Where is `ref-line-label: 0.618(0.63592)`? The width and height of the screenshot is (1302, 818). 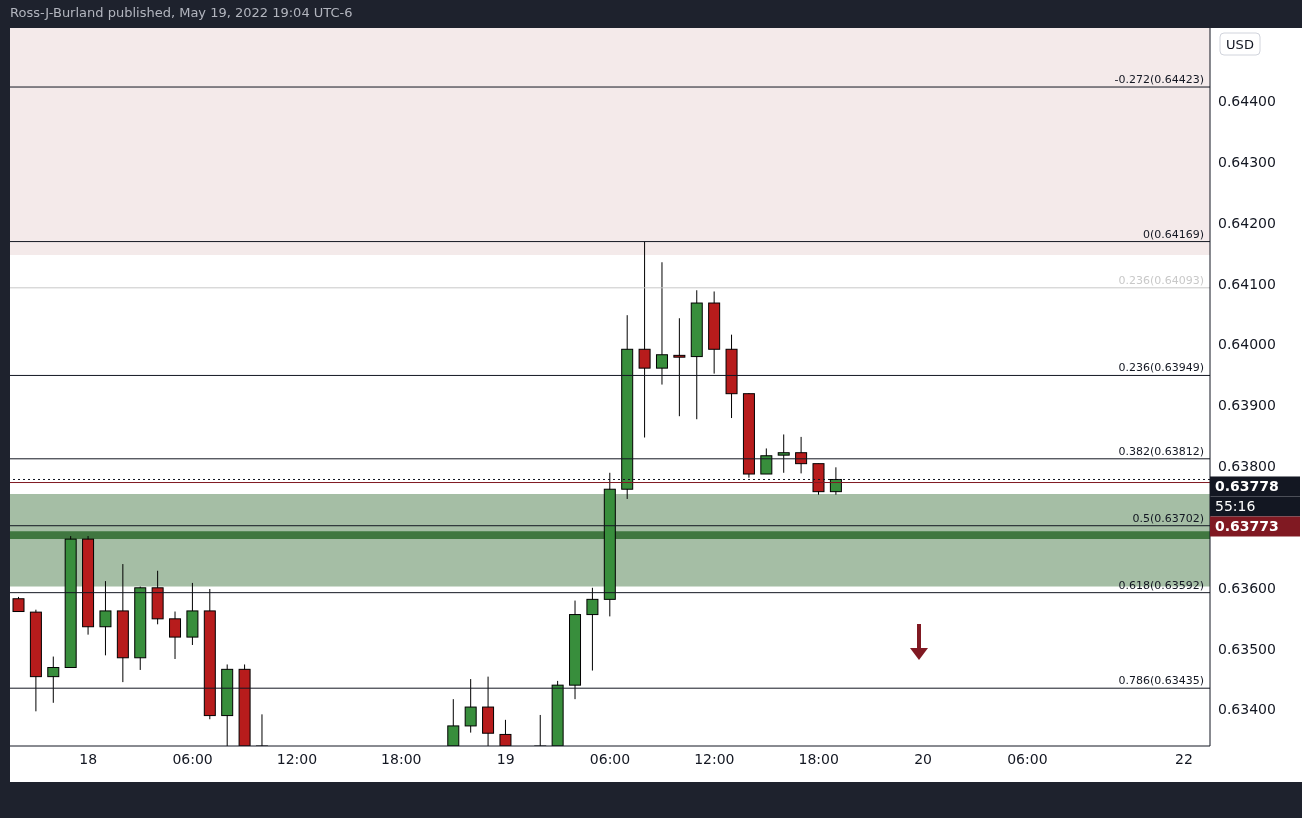 ref-line-label: 0.618(0.63592) is located at coordinates (1161, 585).